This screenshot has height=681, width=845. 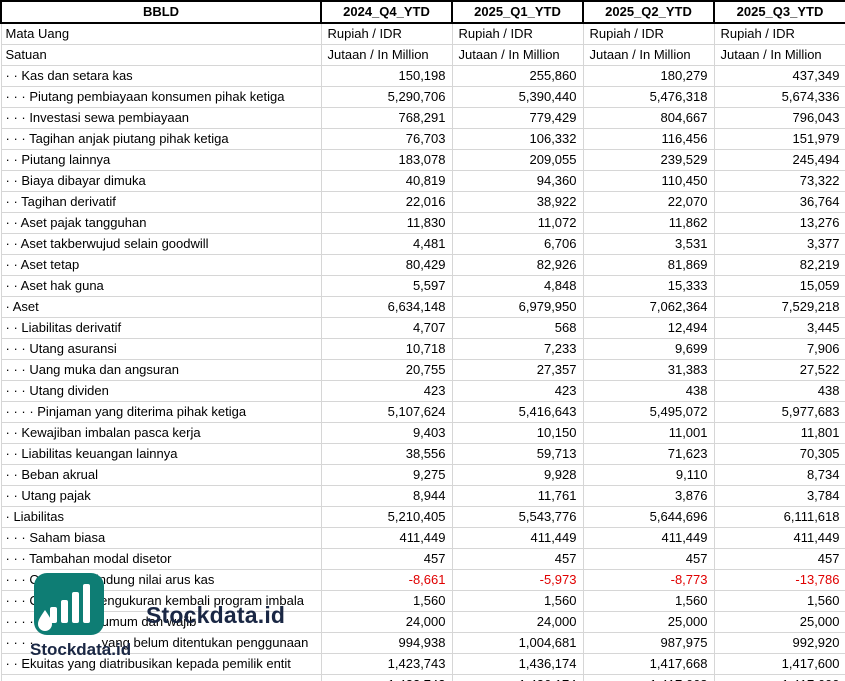 I want to click on value-cell: 5,543,776, so click(x=517, y=517).